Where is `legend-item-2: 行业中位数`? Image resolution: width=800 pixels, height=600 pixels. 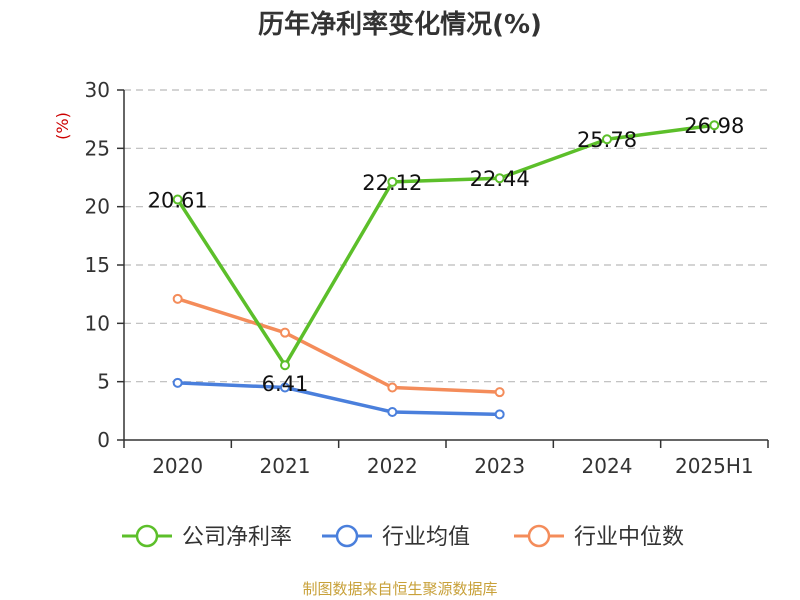 legend-item-2: 行业中位数 is located at coordinates (599, 537).